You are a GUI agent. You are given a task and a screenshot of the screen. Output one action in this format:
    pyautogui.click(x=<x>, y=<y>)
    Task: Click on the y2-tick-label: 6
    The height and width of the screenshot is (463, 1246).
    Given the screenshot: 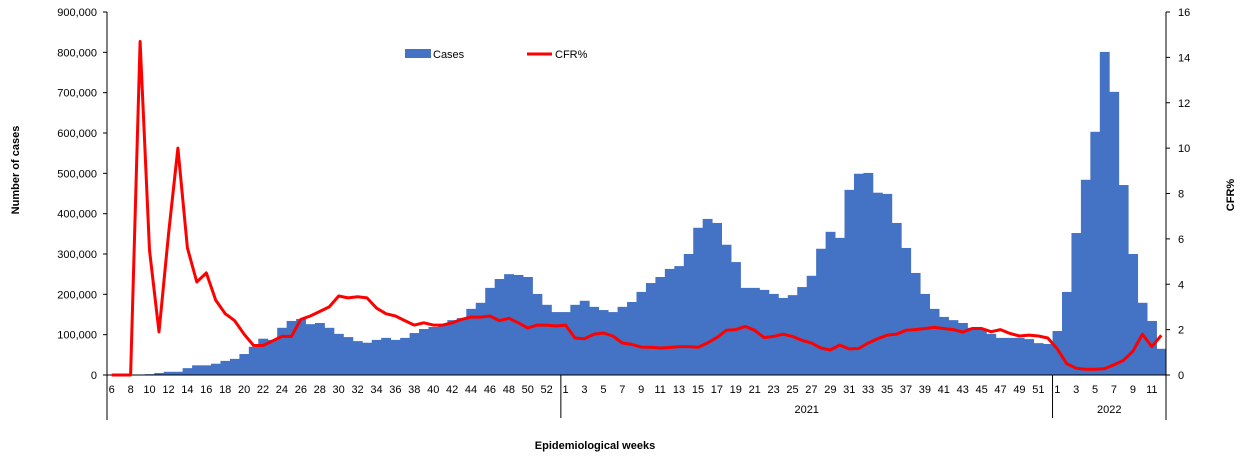 What is the action you would take?
    pyautogui.click(x=1181, y=240)
    